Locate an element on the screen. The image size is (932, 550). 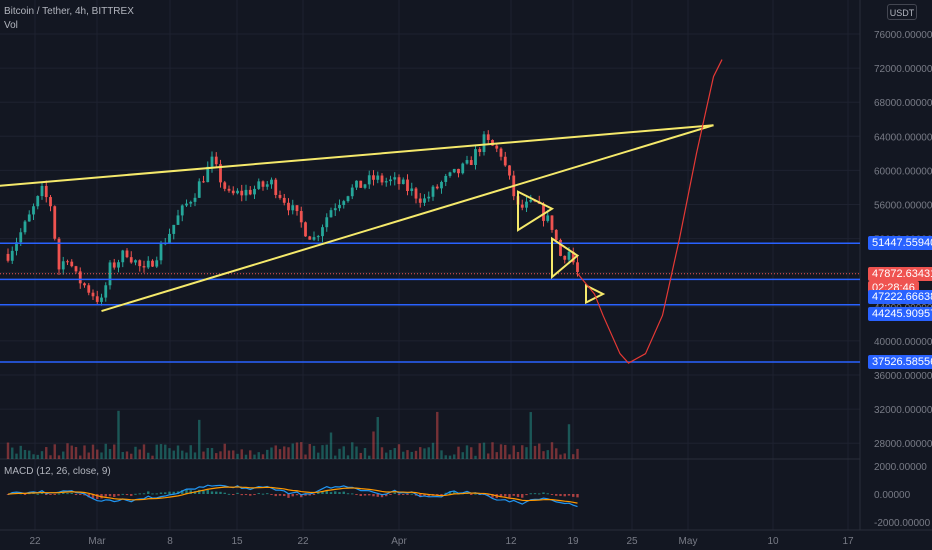
time-tick-label: 25 is located at coordinates (632, 541).